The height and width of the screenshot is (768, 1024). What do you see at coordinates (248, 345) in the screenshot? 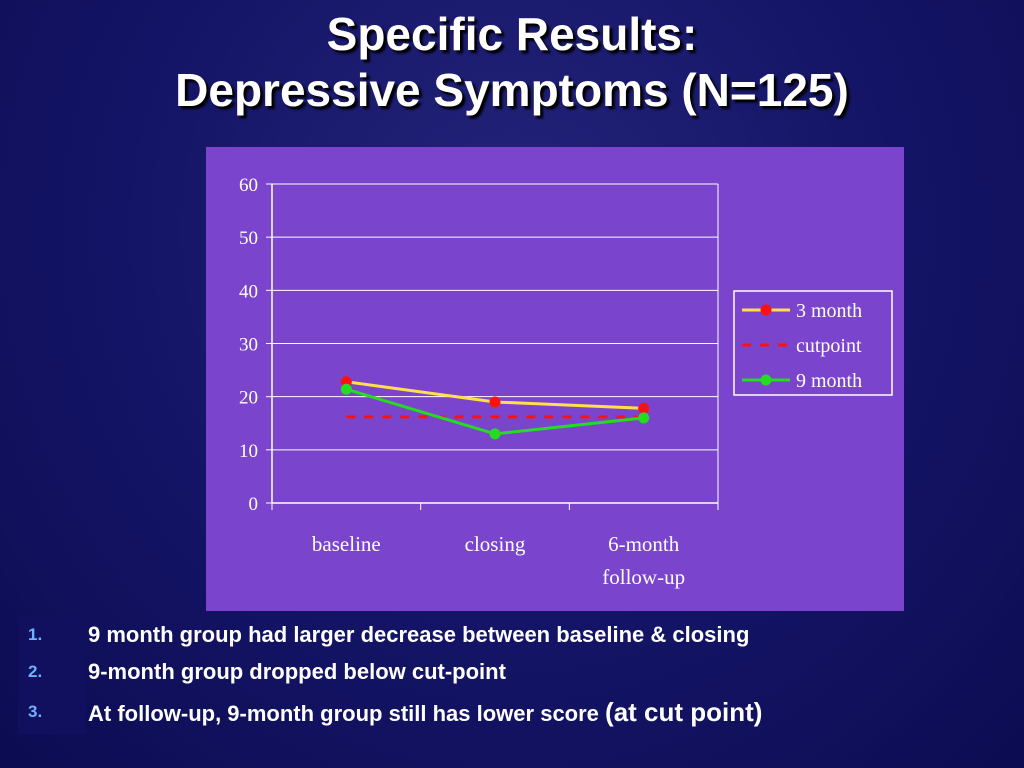
I see `y-tick-label: 30` at bounding box center [248, 345].